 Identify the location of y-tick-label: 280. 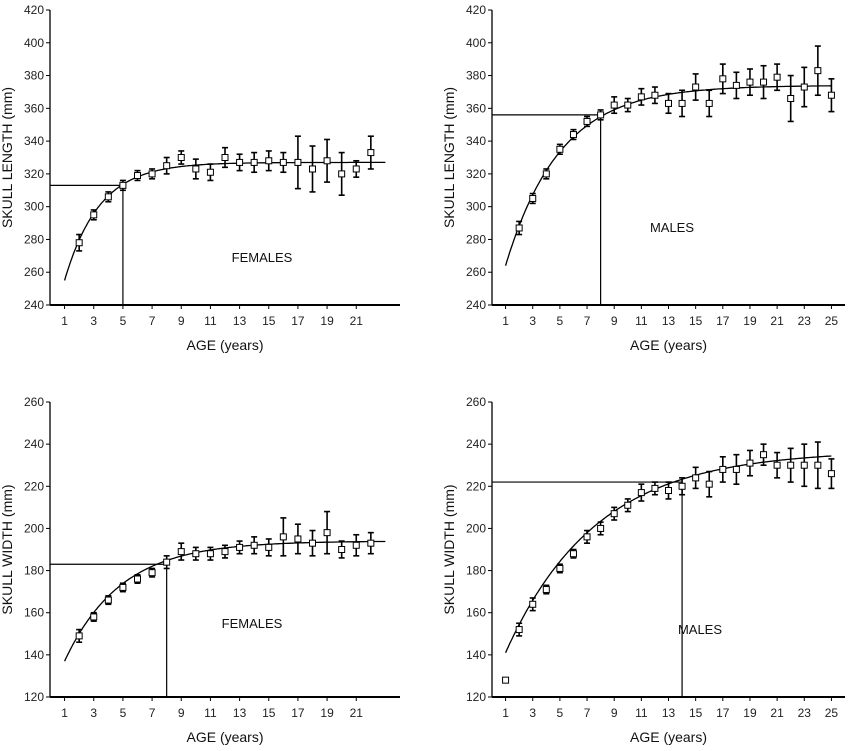
(476, 239).